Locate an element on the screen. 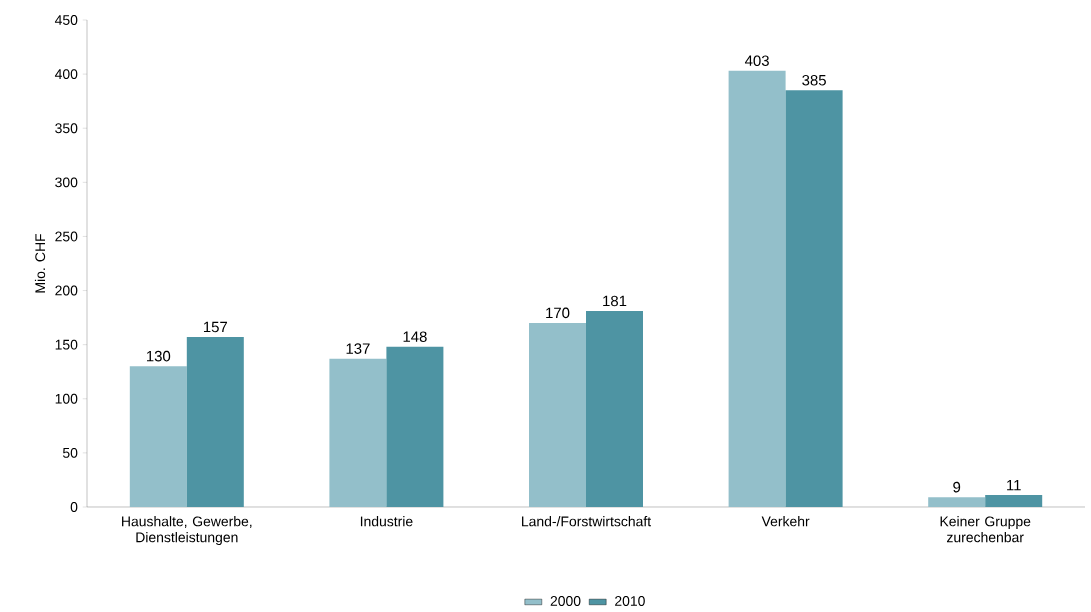 This screenshot has width=1091, height=612. y-tick-label: 0 is located at coordinates (74, 507).